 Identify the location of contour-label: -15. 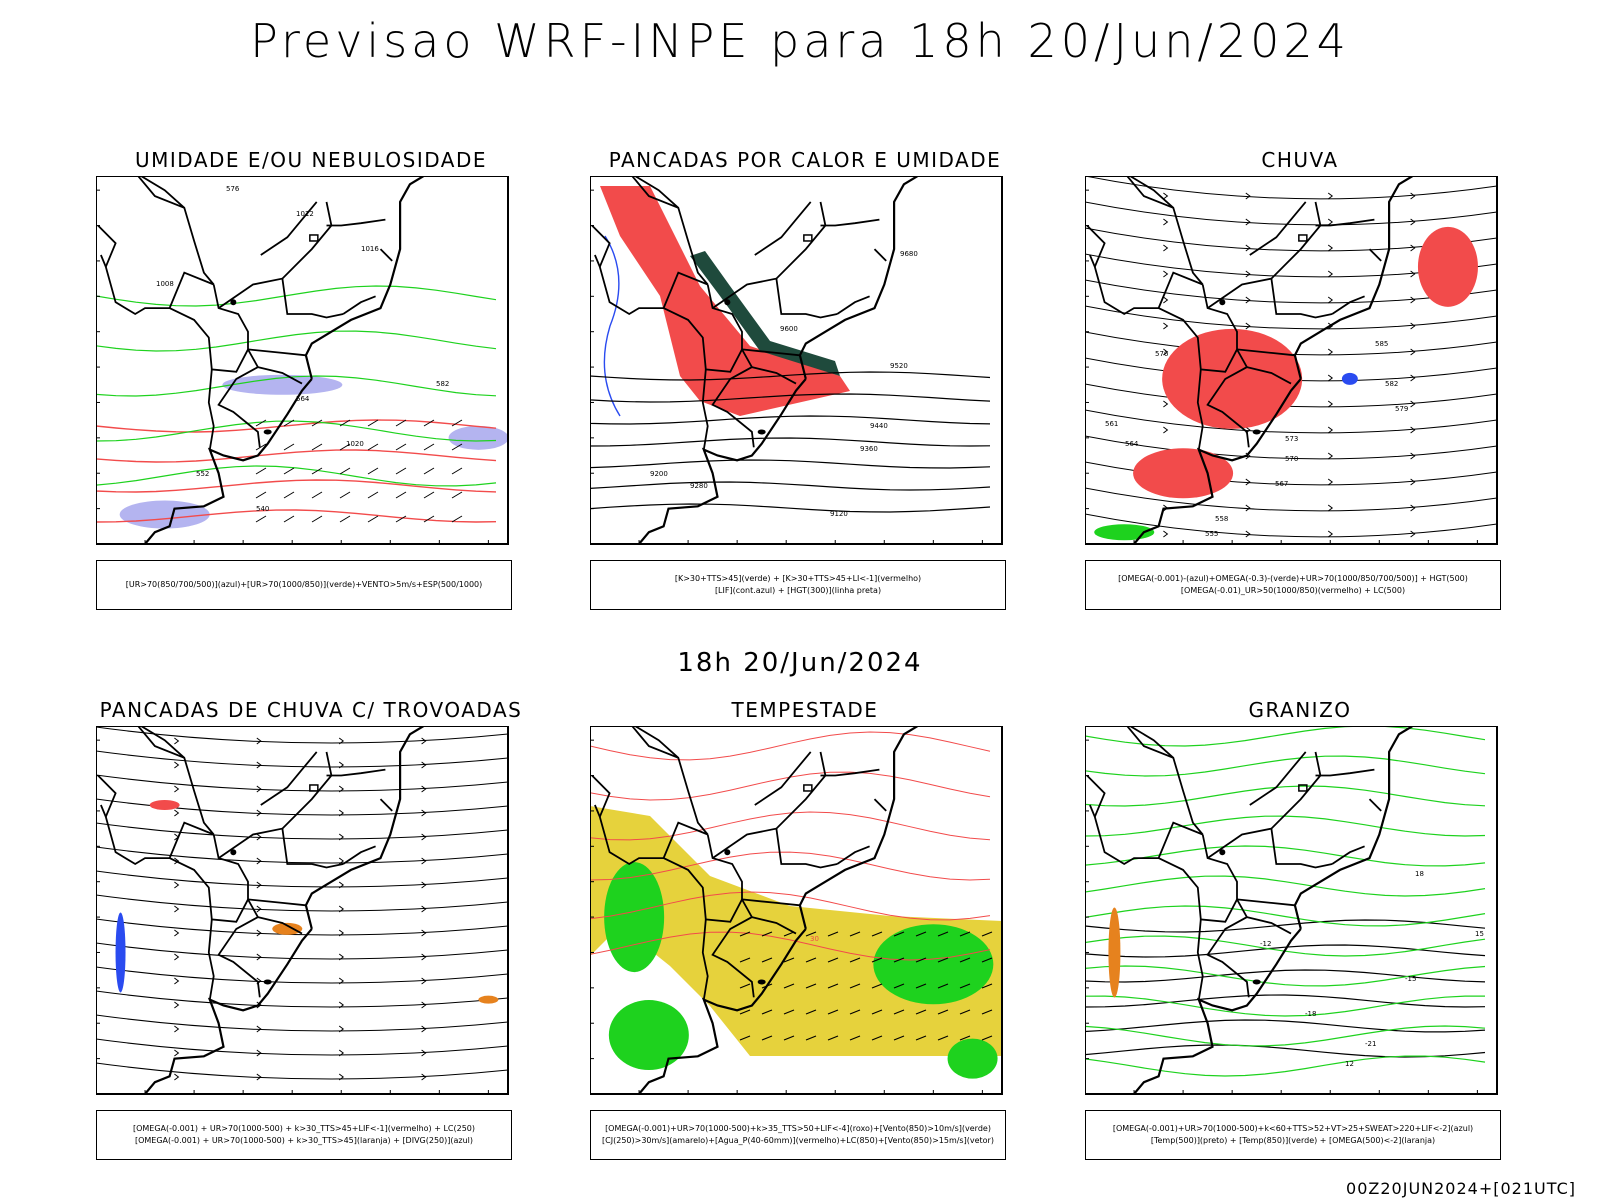
(1410, 979).